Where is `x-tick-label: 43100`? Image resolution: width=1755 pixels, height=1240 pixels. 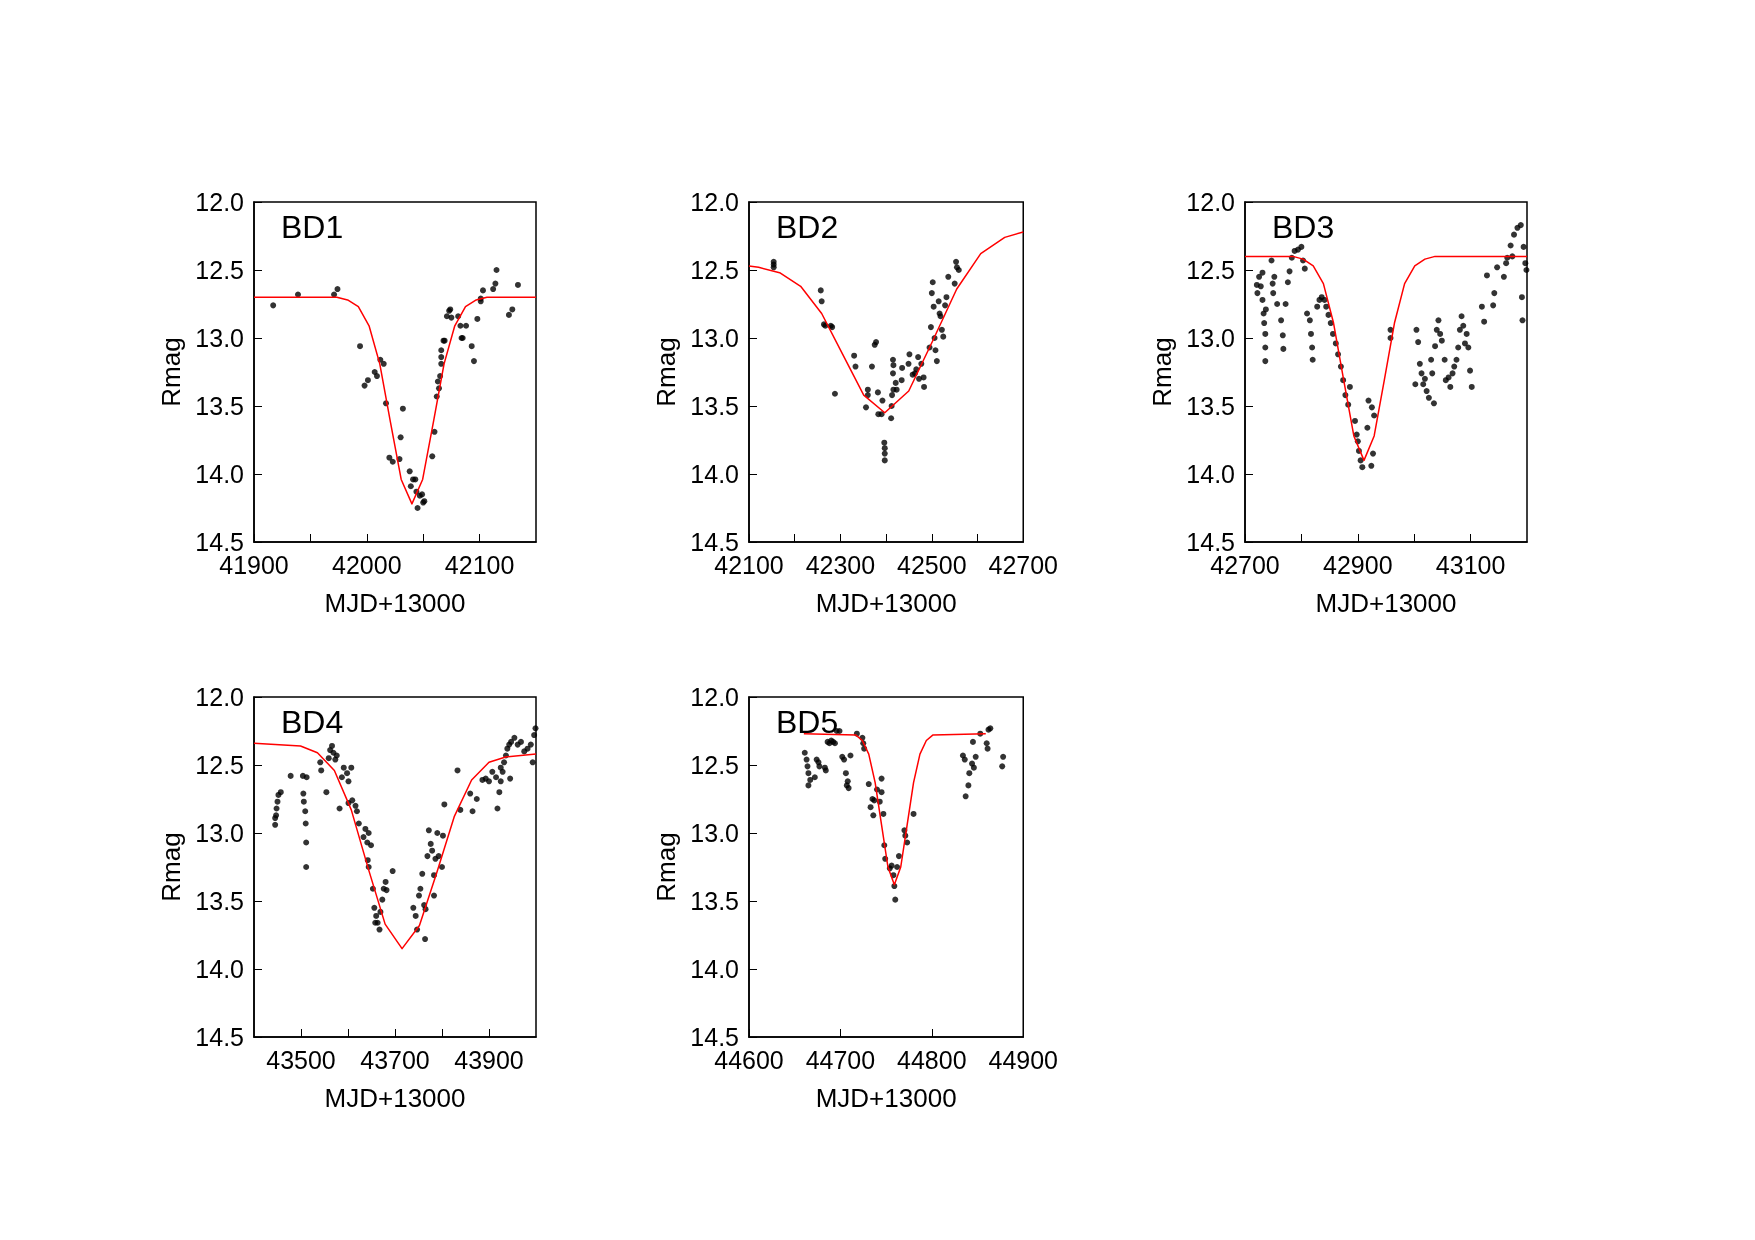 x-tick-label: 43100 is located at coordinates (1470, 564).